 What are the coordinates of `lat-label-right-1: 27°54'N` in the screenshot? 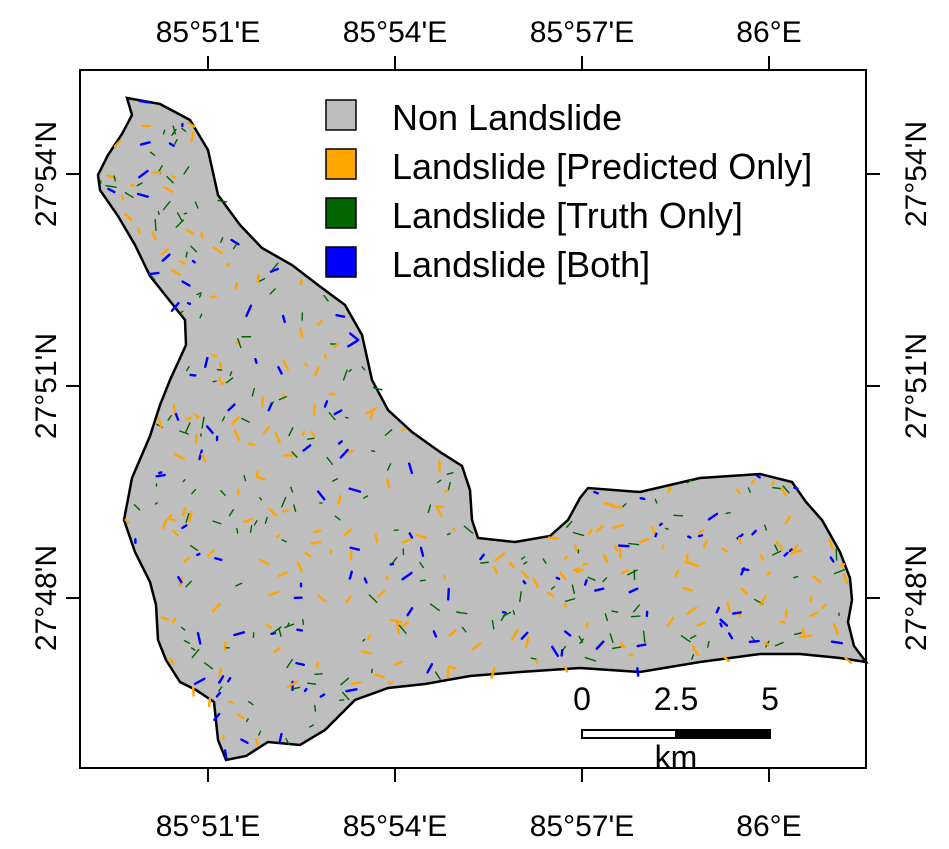 It's located at (916, 174).